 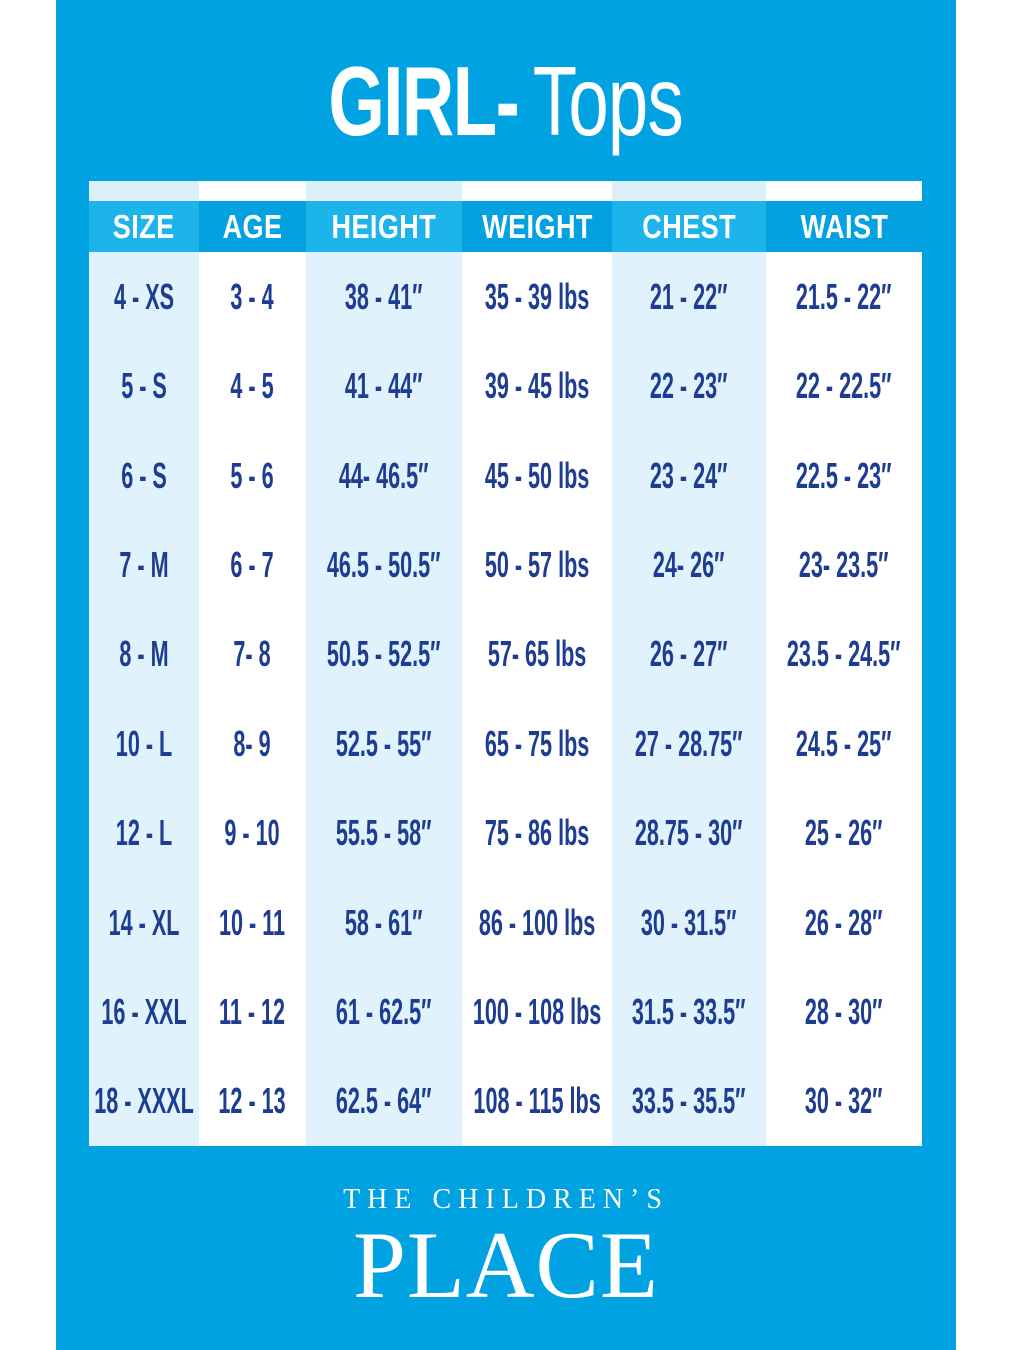 I want to click on table-cell: 21.5 - 22″, so click(x=844, y=296).